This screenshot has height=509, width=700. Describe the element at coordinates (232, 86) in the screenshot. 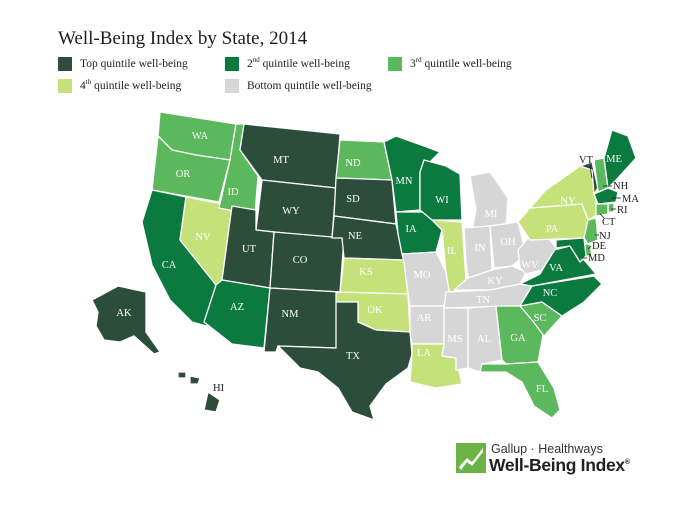

I see `legend-swatch-bottom` at that location.